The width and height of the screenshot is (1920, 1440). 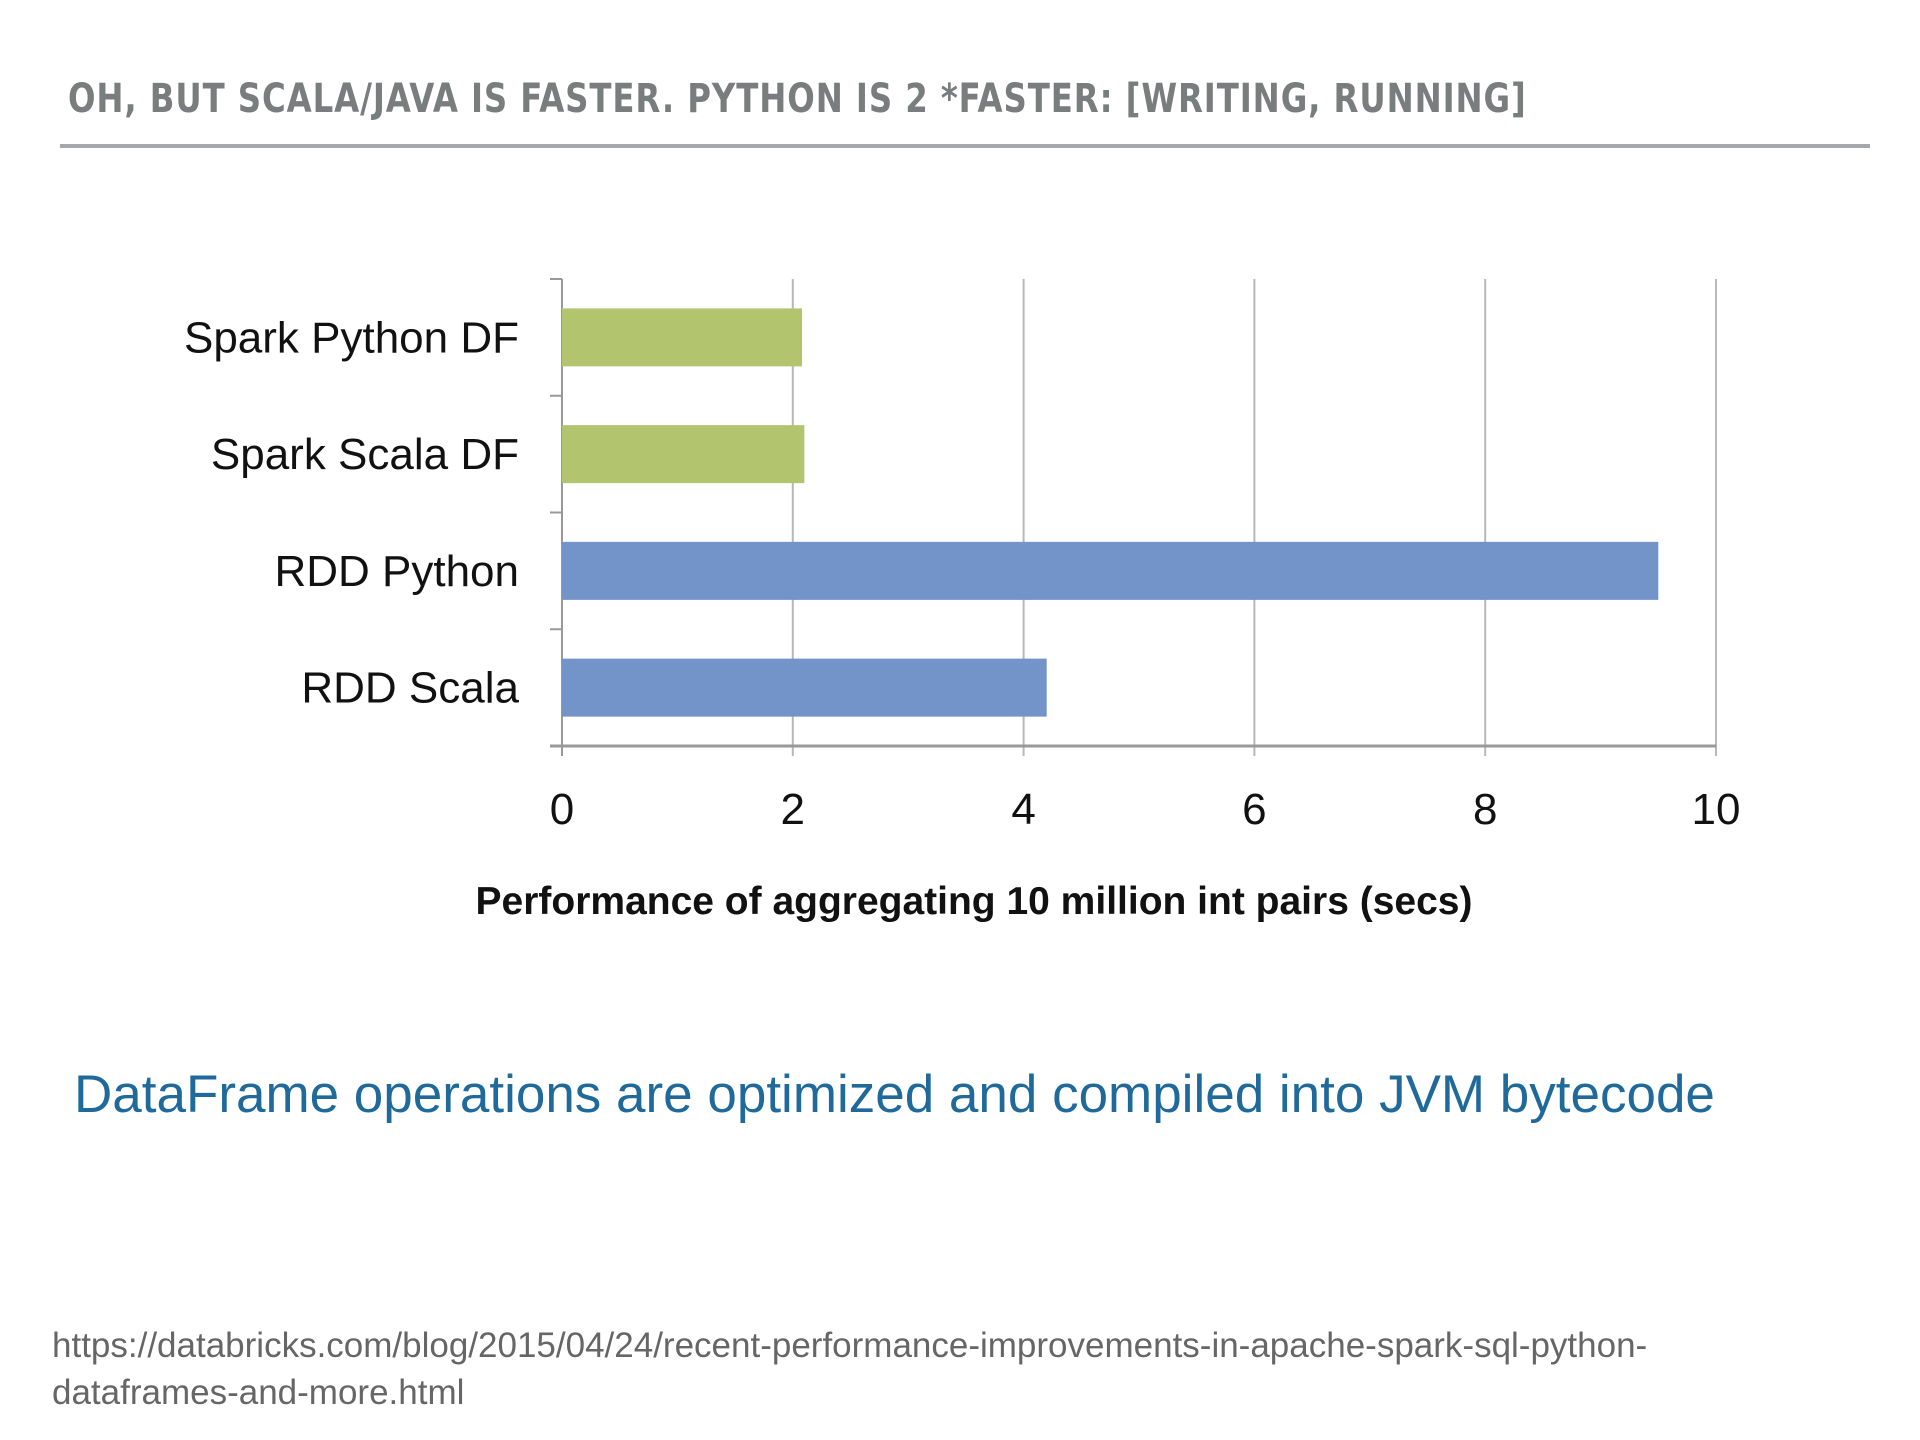 I want to click on x-tick-label: 6, so click(x=1254, y=809).